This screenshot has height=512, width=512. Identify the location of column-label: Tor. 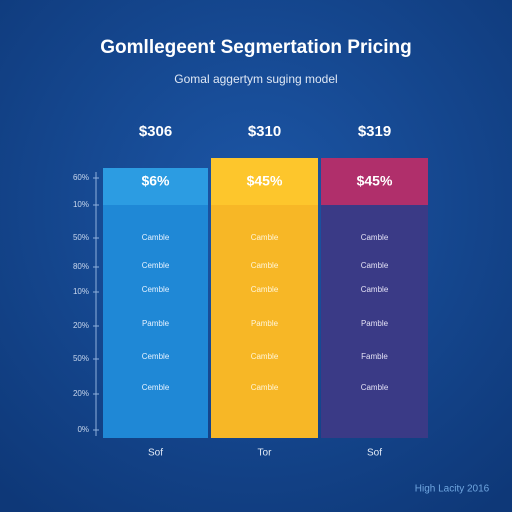
(265, 453).